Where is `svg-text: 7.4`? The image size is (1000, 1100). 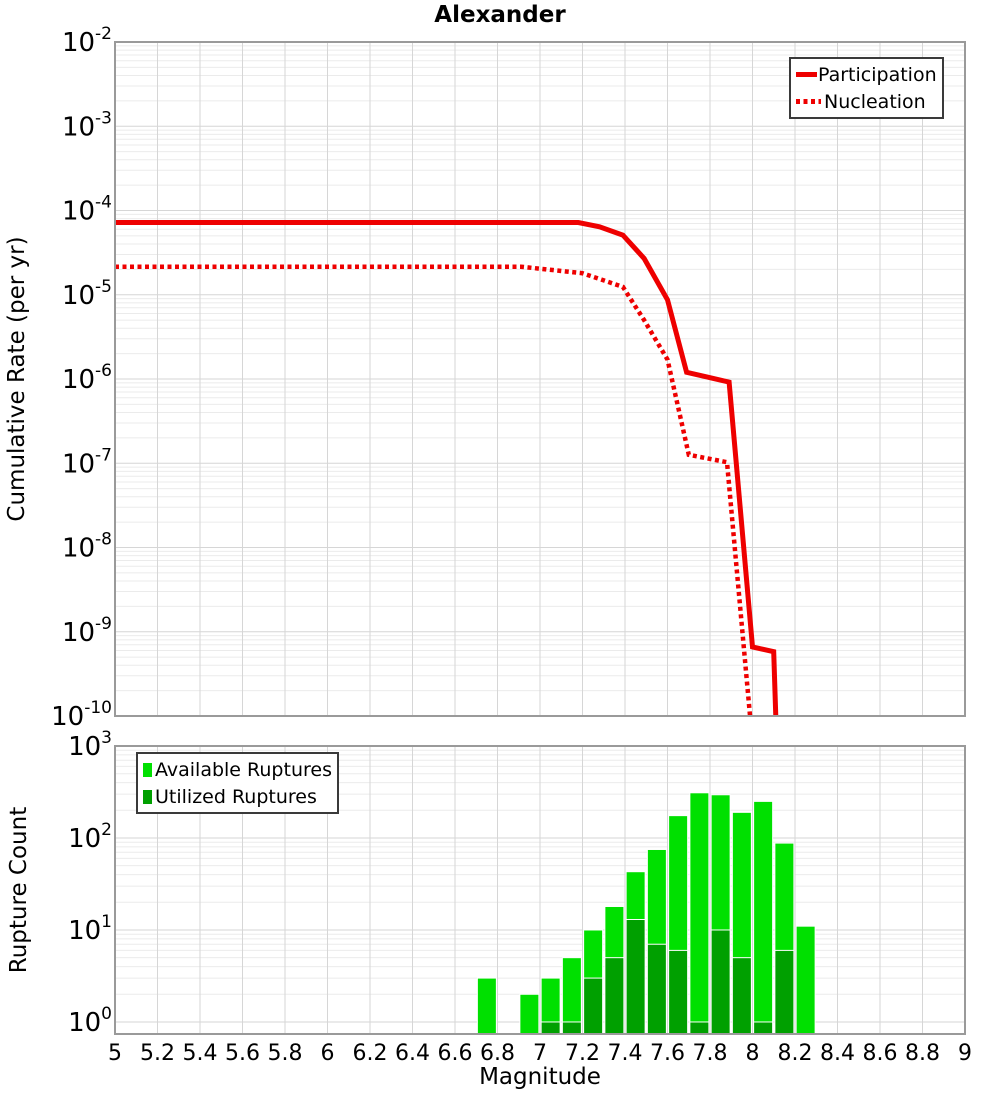 svg-text: 7.4 is located at coordinates (625, 1053).